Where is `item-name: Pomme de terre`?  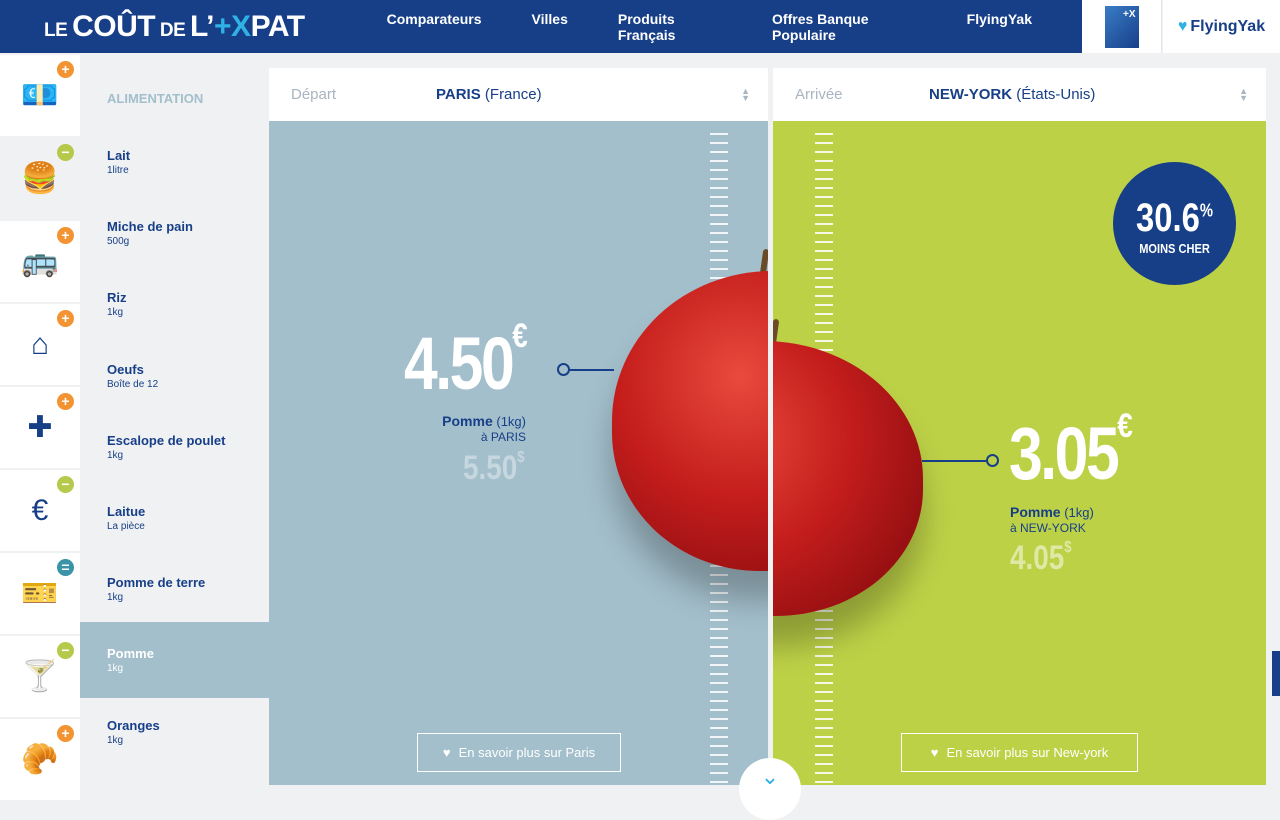
item-name: Pomme de terre is located at coordinates (156, 583).